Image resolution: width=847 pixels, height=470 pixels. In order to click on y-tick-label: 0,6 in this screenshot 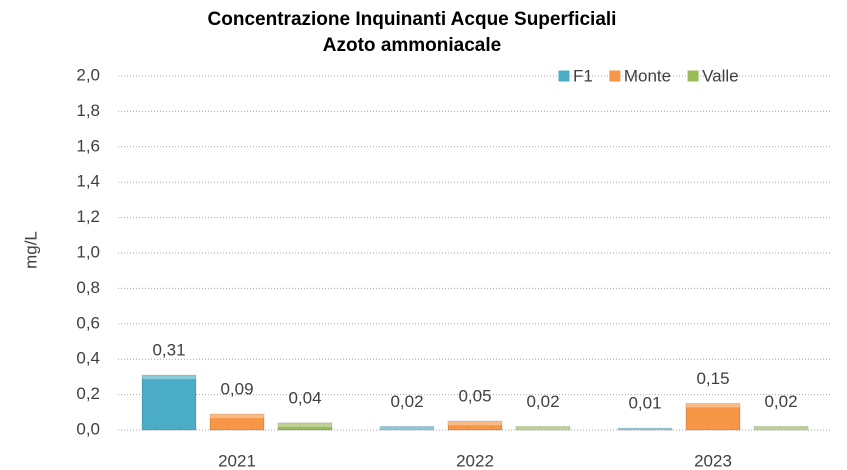, I will do `click(88, 322)`.